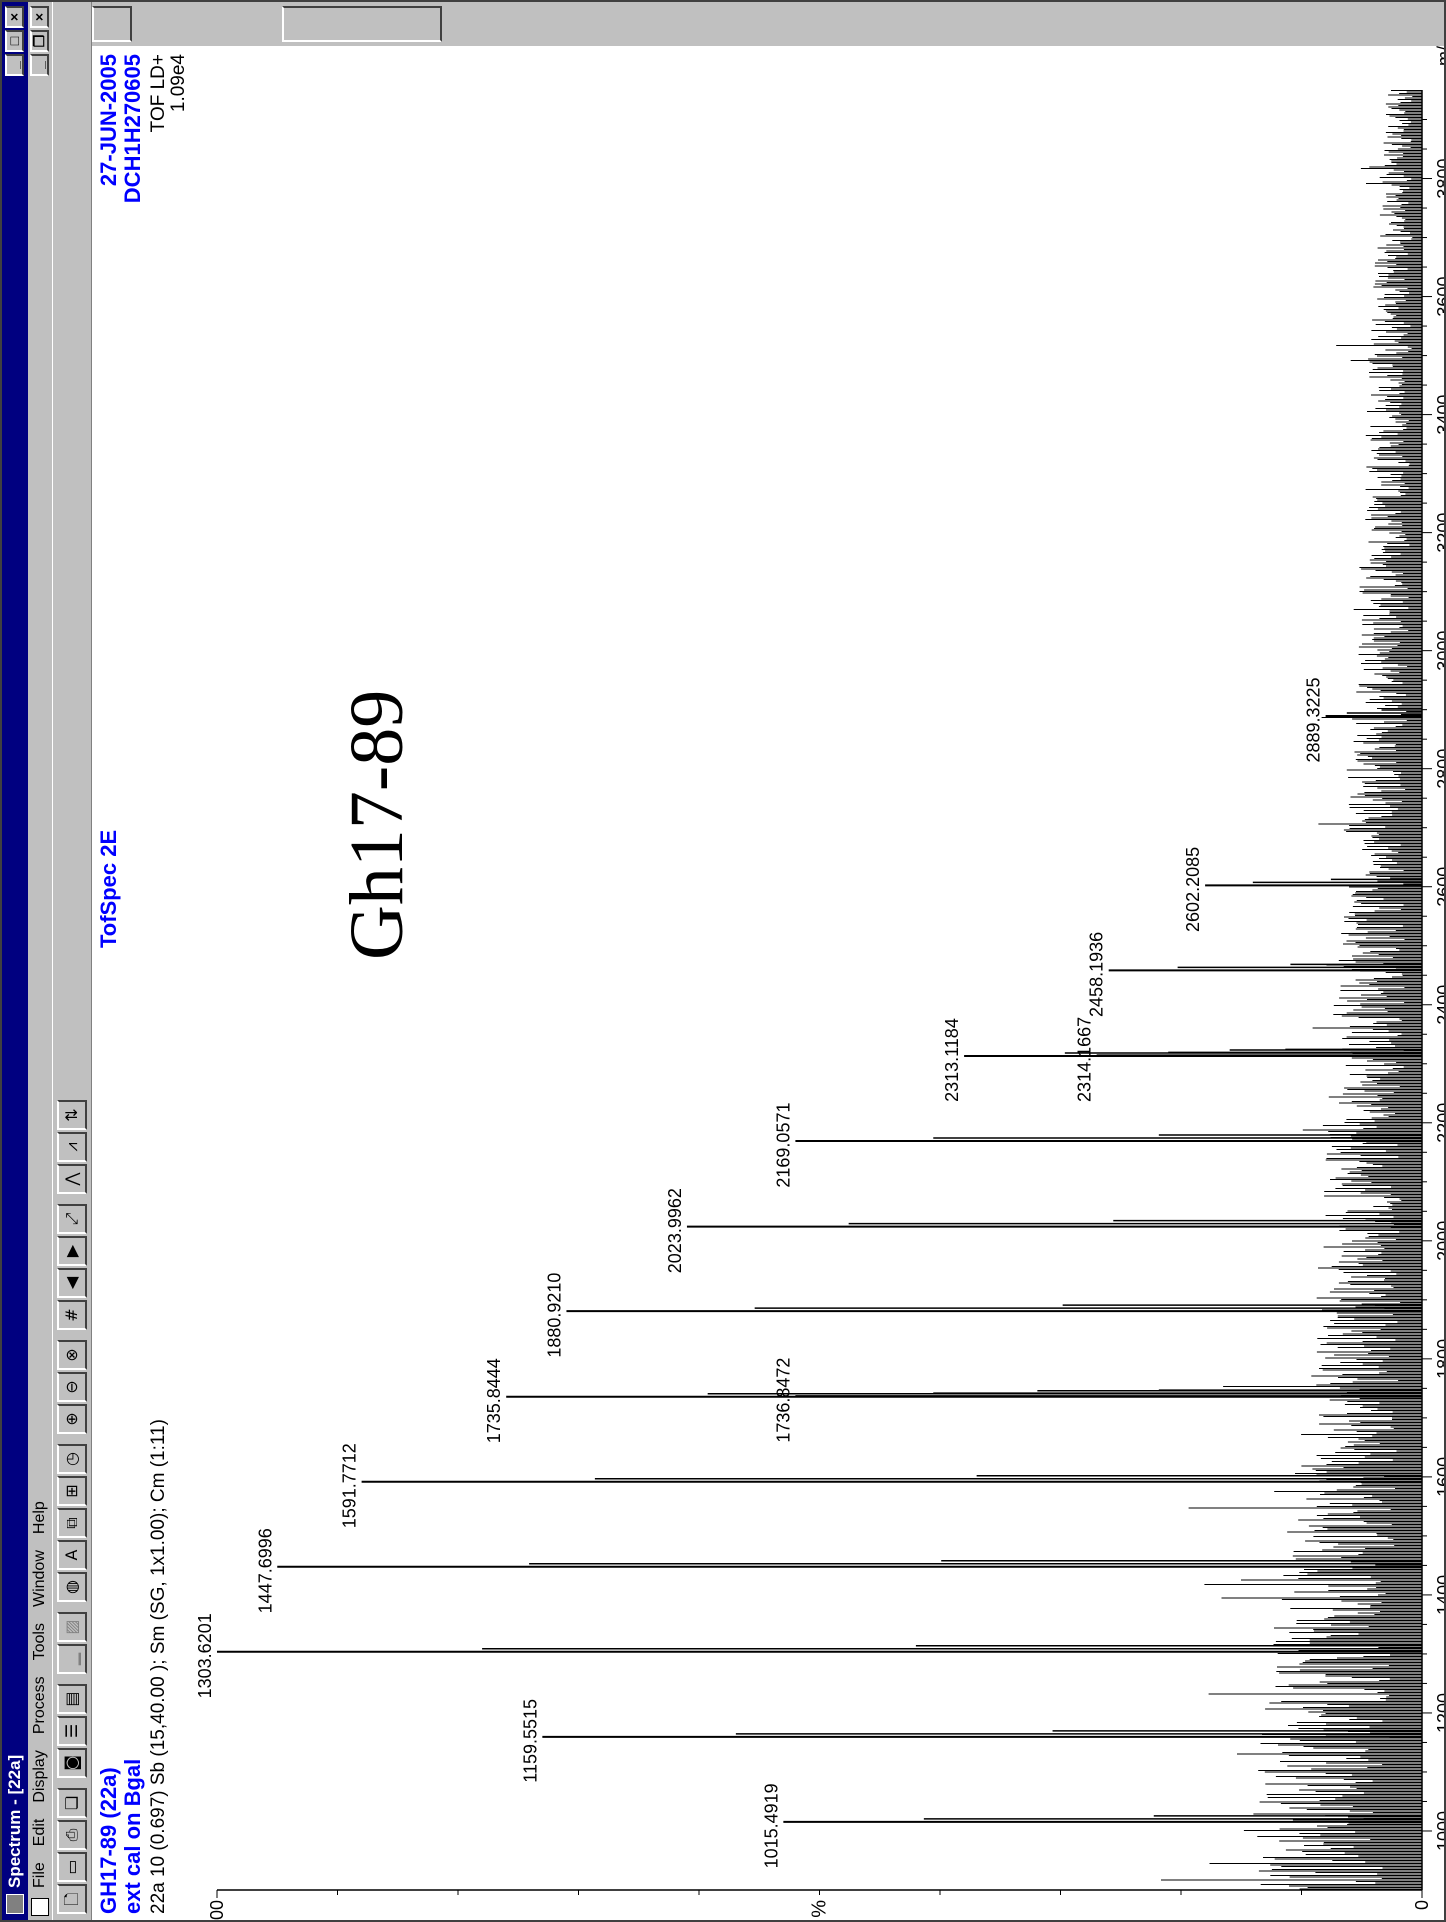  What do you see at coordinates (530, 1741) in the screenshot?
I see `peak-label: 1159.5515` at bounding box center [530, 1741].